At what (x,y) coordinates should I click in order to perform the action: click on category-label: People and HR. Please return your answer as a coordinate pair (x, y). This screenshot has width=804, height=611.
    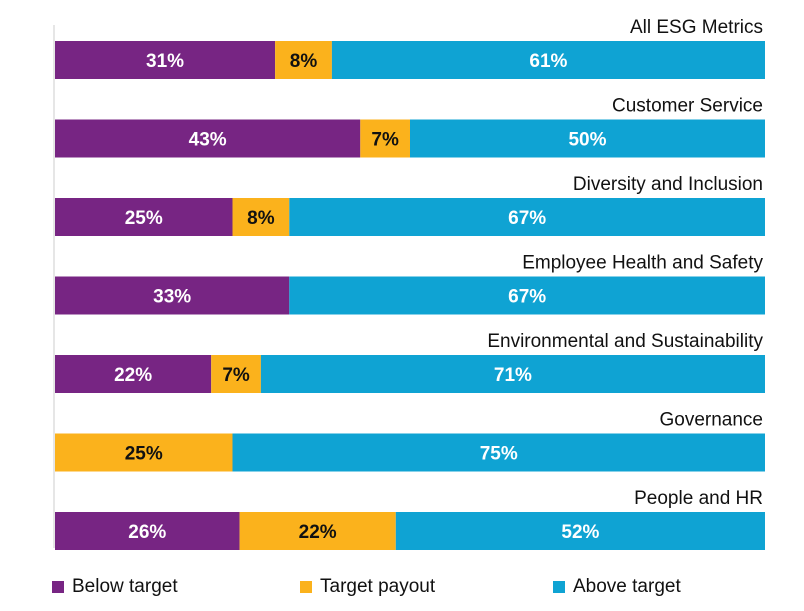
    Looking at the image, I should click on (698, 498).